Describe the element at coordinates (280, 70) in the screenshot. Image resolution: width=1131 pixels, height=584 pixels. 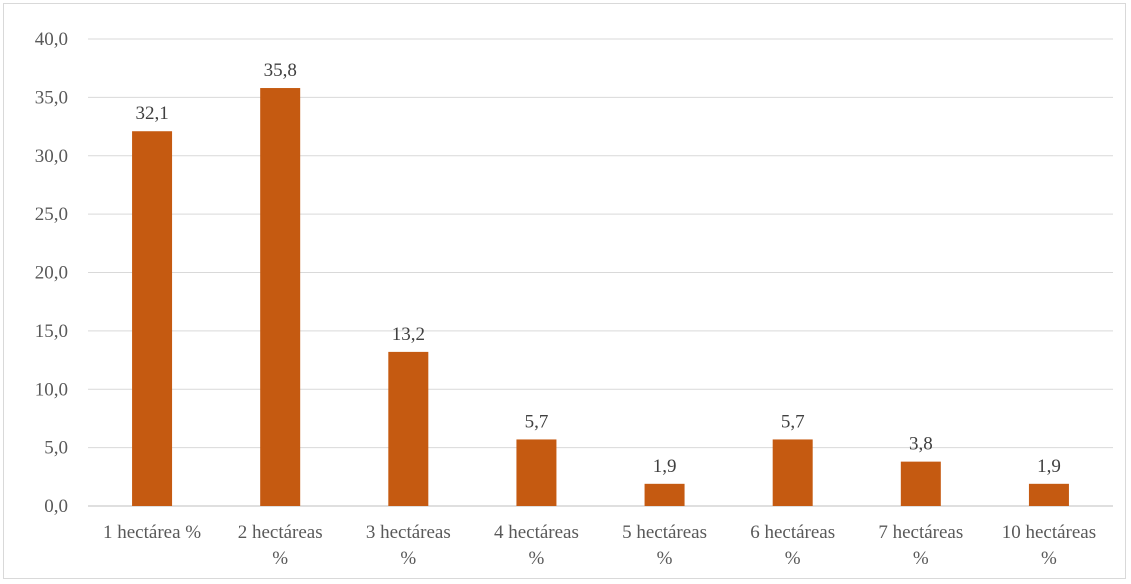
I see `data-label: 35,8` at that location.